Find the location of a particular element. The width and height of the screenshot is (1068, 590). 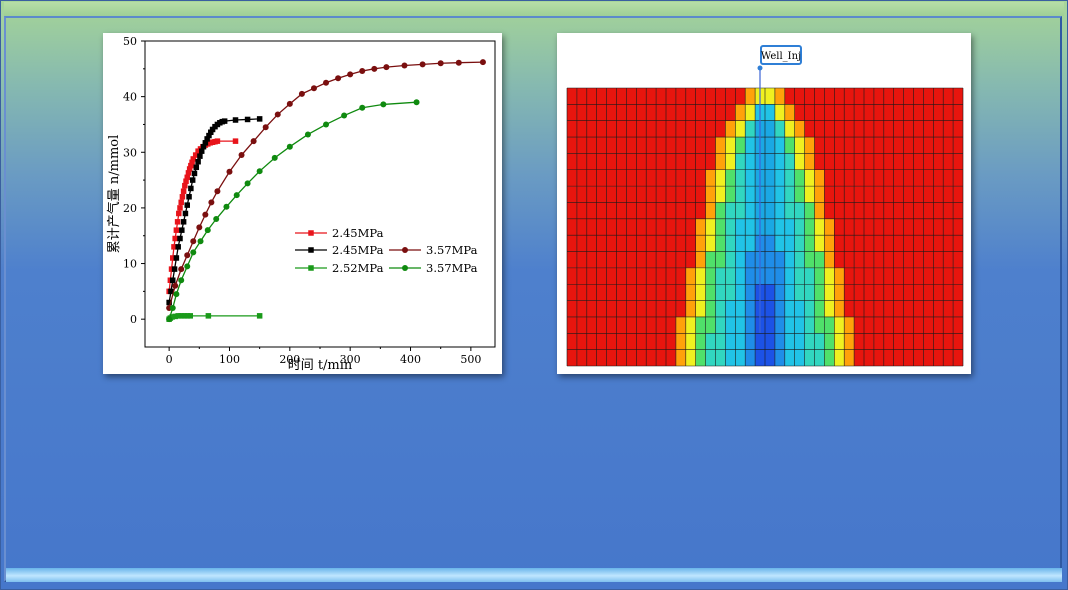

chart-legend: 2.45MPa 2.45MPa 3.57MPa 2.52MPa 3.57MPa is located at coordinates (386, 250).